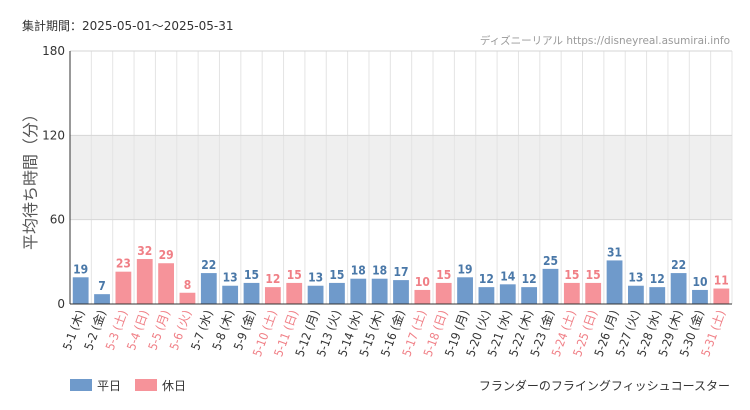 The height and width of the screenshot is (410, 750). What do you see at coordinates (174, 386) in the screenshot?
I see `legend-label-holiday: 休日` at bounding box center [174, 386].